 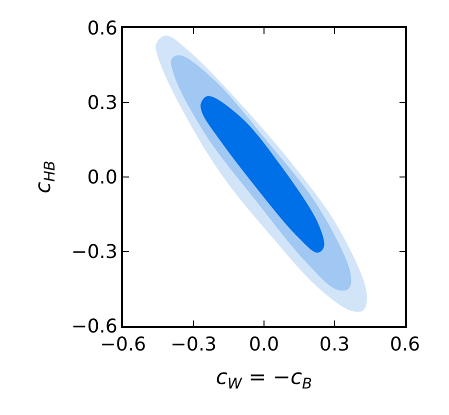 What do you see at coordinates (102, 29) in the screenshot?
I see `y-tick-label: 0.6` at bounding box center [102, 29].